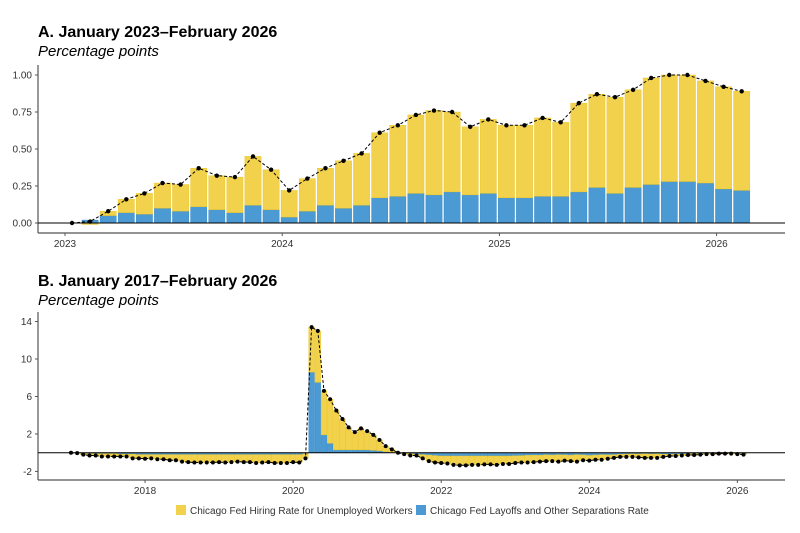  I want to click on x-tick-label: 2023, so click(65, 244).